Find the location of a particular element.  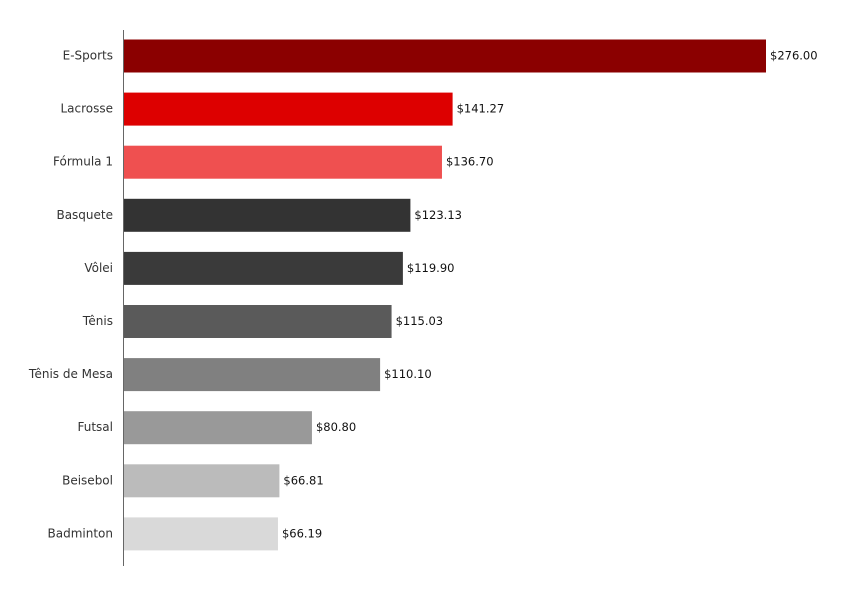

category-label: Badminton is located at coordinates (80, 533).